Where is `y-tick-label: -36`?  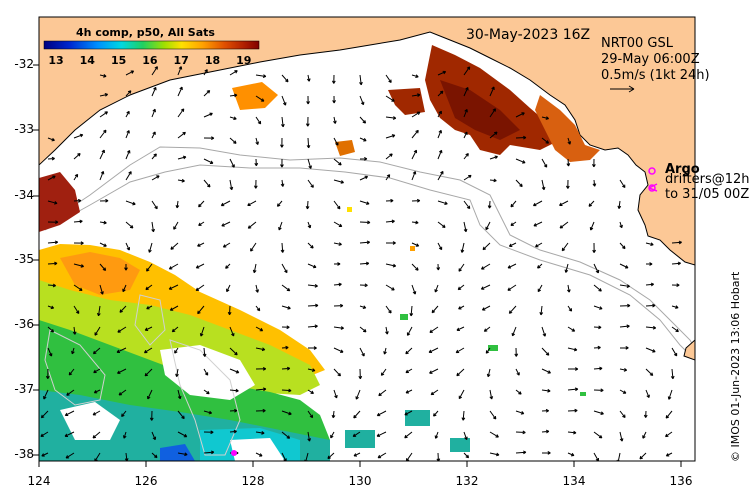
y-tick-label: -36 is located at coordinates (24, 324).